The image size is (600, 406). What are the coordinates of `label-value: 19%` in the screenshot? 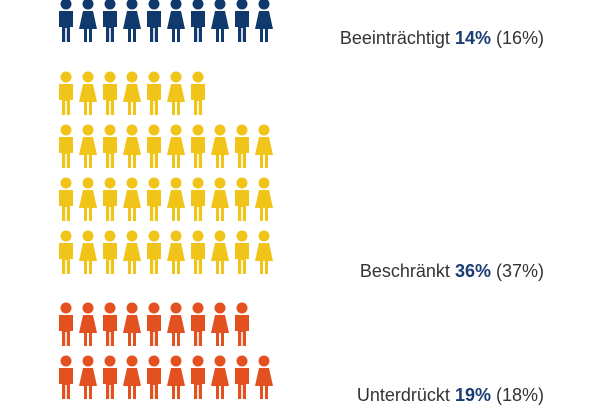 It's located at (472, 395).